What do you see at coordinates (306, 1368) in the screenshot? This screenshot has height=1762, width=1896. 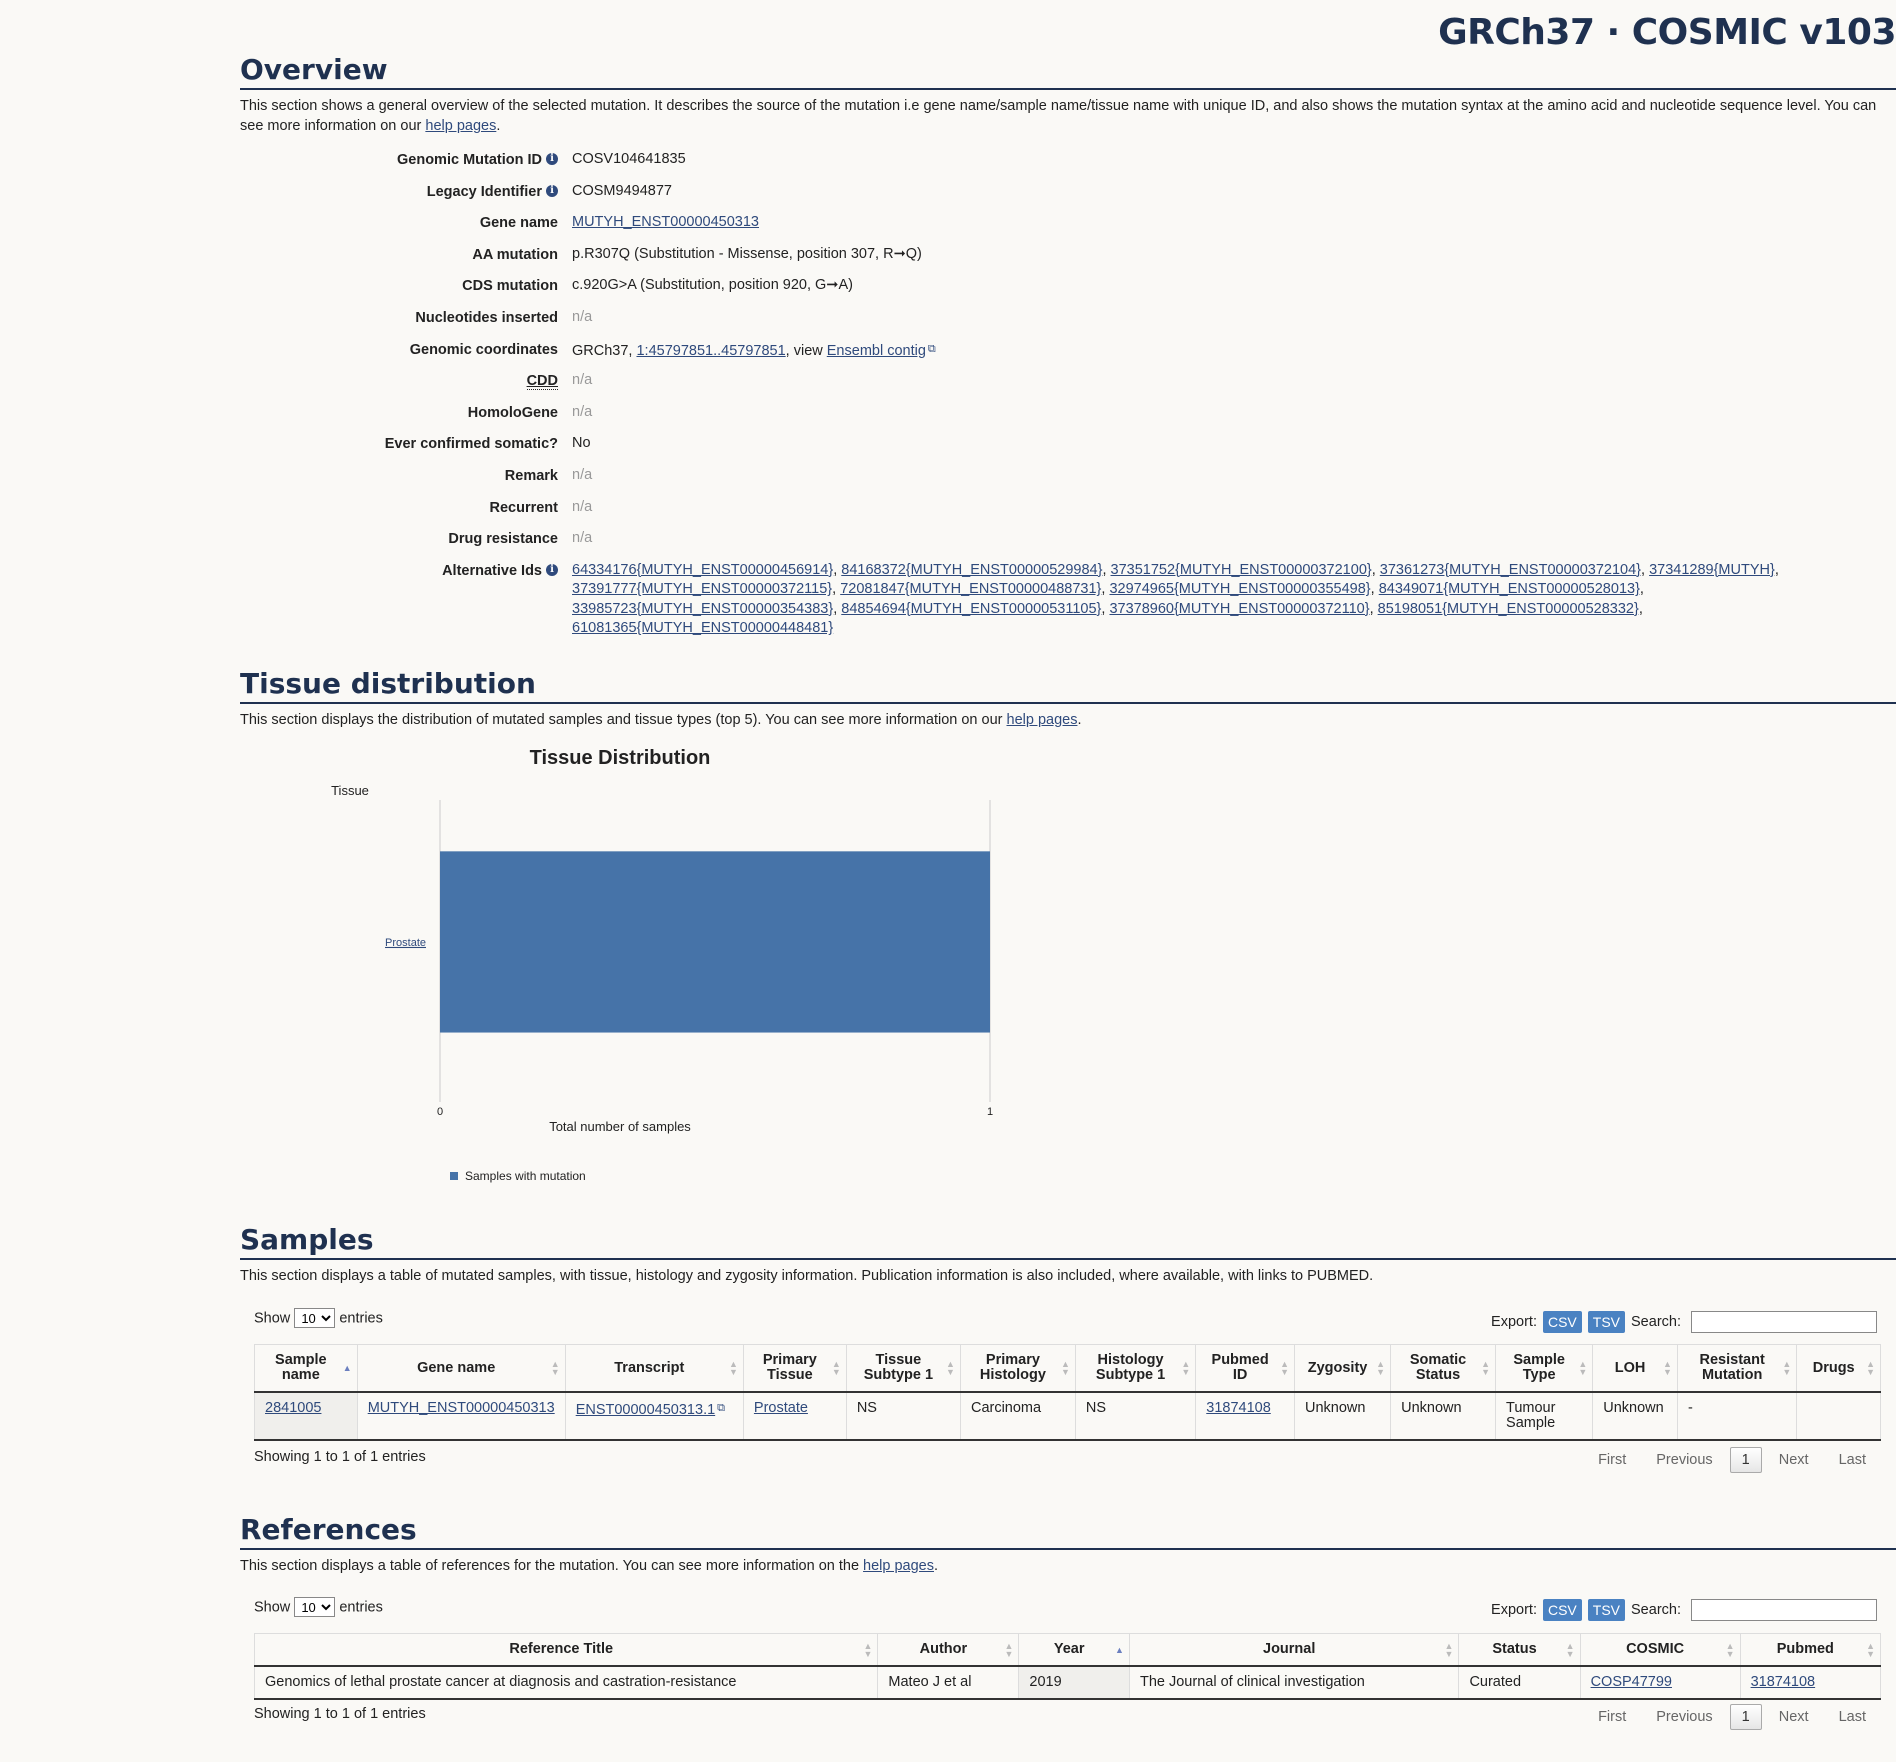 I see `column-header: Sample name ▲` at bounding box center [306, 1368].